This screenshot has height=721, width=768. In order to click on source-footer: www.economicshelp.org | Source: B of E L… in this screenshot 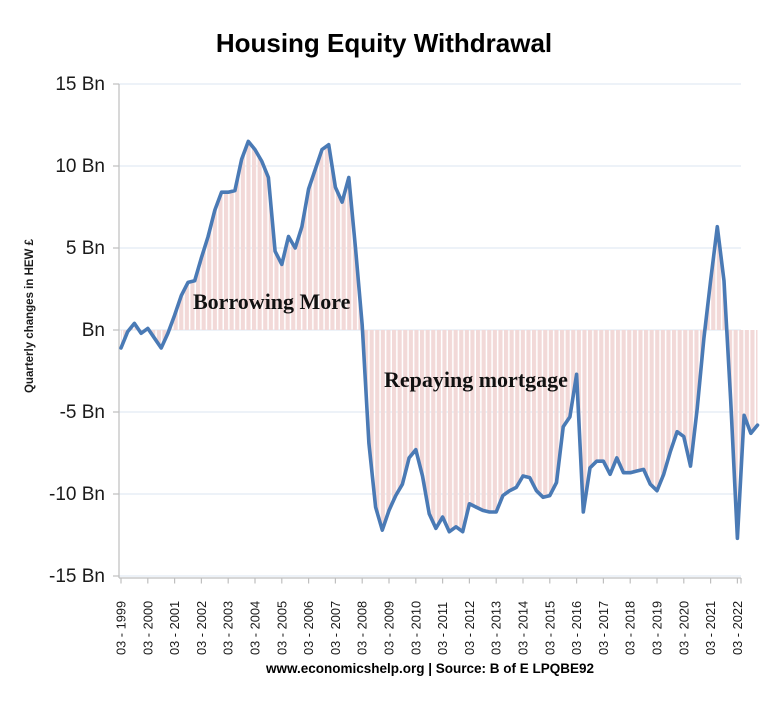, I will do `click(430, 668)`.